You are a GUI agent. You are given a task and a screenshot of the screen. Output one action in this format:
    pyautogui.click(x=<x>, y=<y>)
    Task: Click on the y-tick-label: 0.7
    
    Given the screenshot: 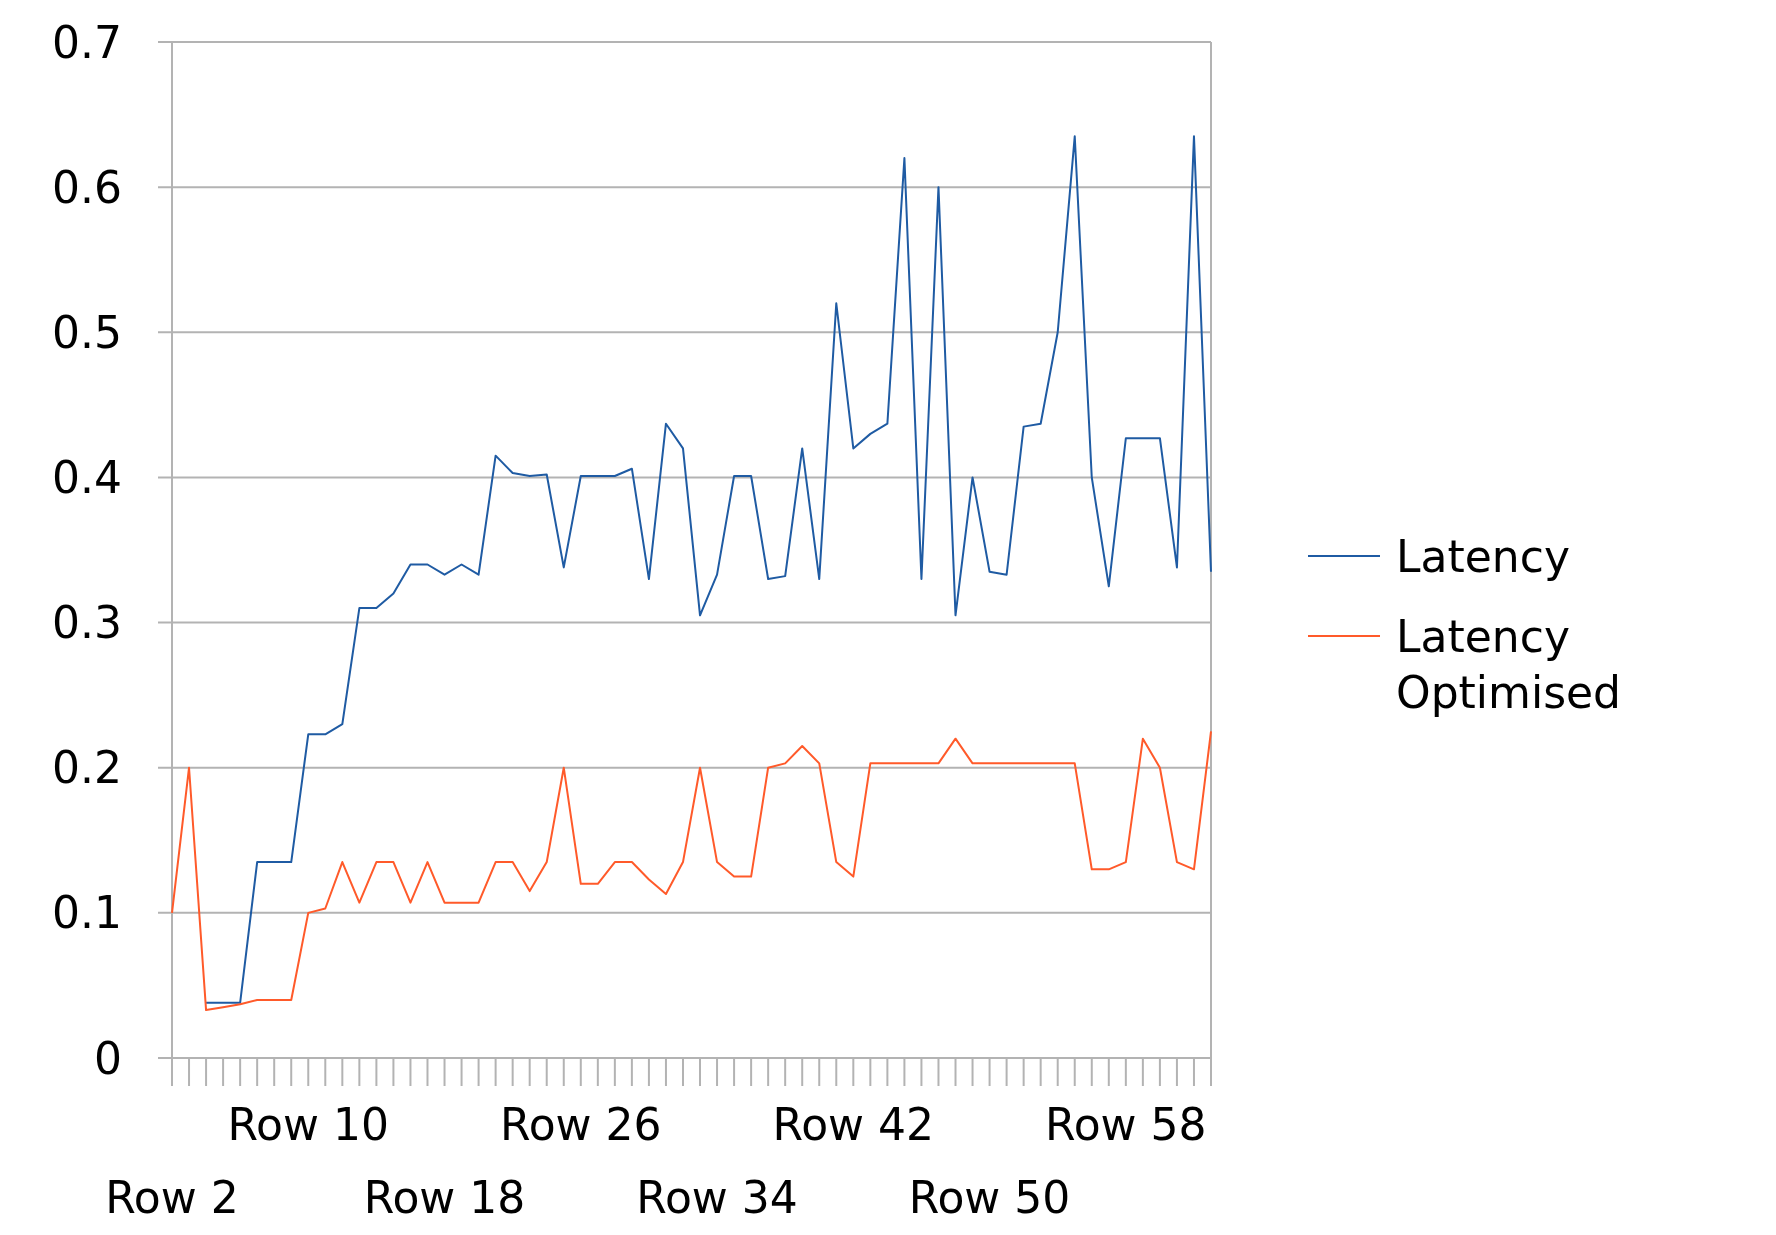 What is the action you would take?
    pyautogui.click(x=87, y=42)
    